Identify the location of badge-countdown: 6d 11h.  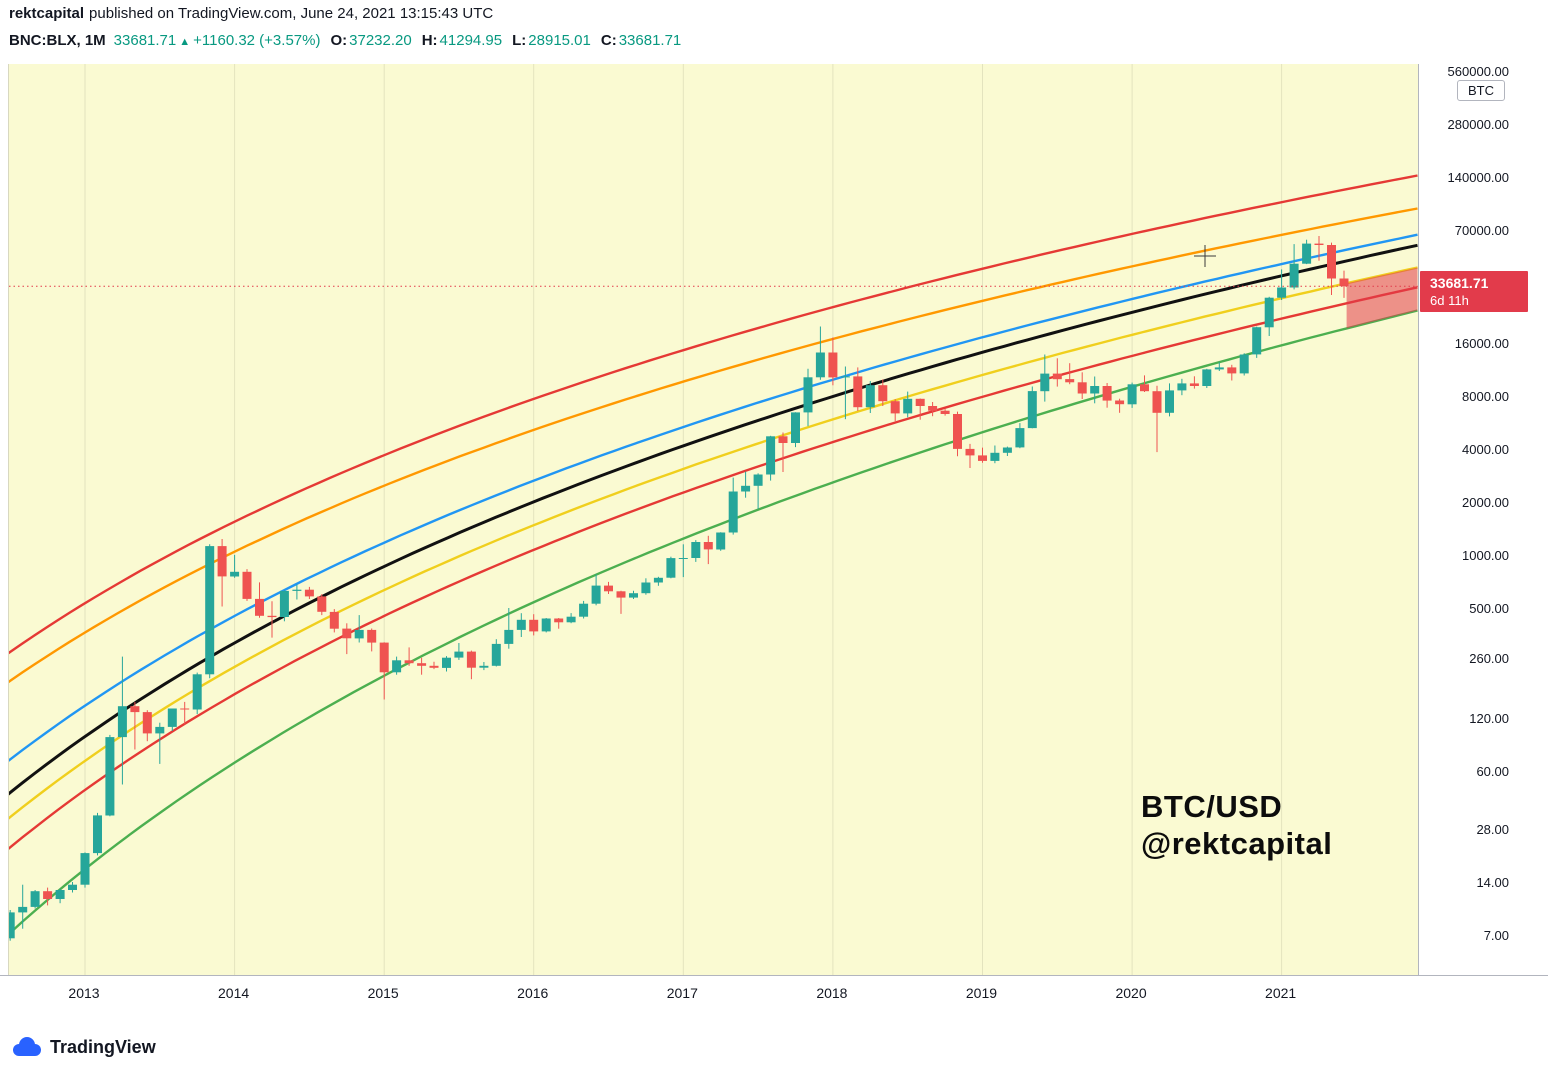
(1449, 301).